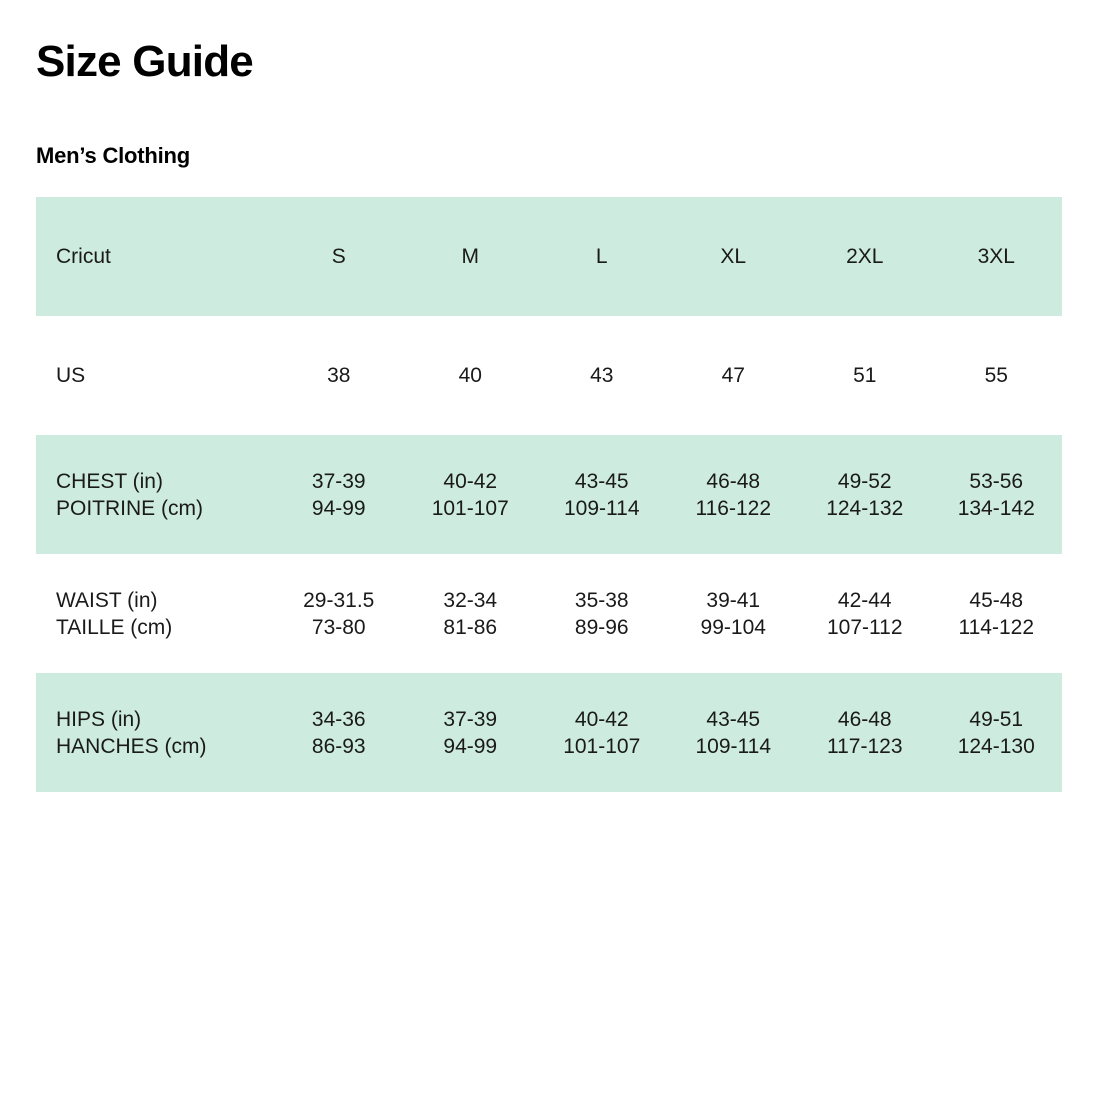 The image size is (1100, 1100). I want to click on cell-line: 107-112, so click(864, 627).